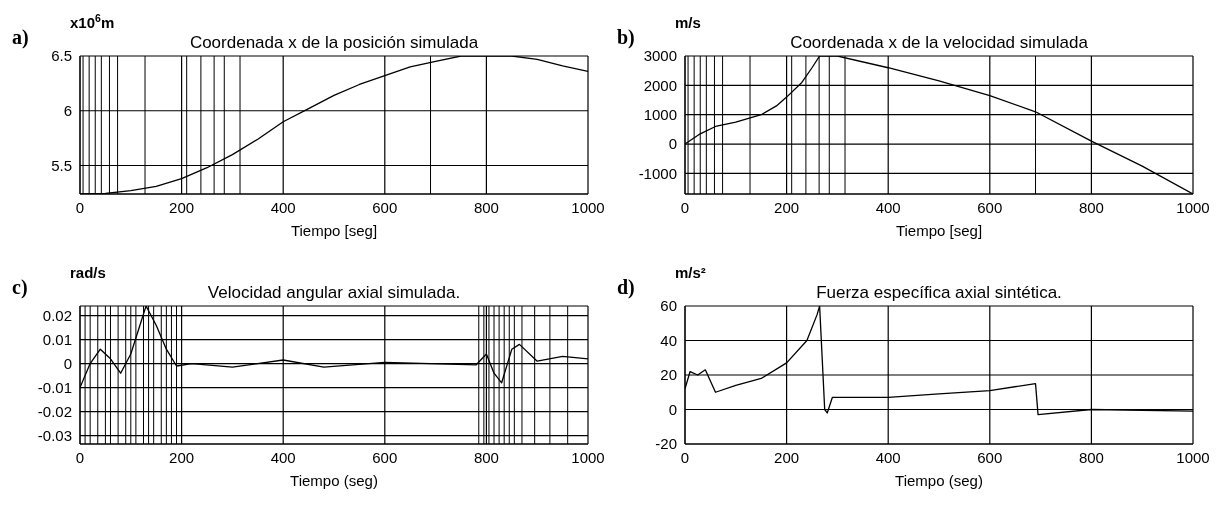 The width and height of the screenshot is (1218, 505). Describe the element at coordinates (668, 306) in the screenshot. I see `y-tick-label: 60` at that location.